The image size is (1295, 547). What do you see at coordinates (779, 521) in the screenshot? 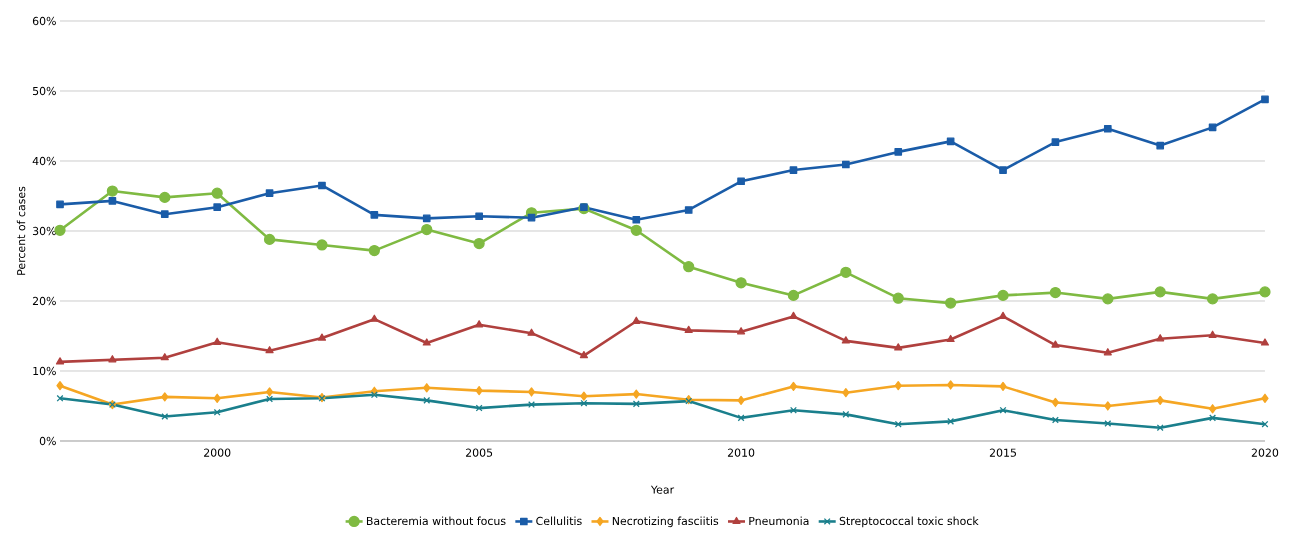
I see `legend-label: Pneumonia` at bounding box center [779, 521].